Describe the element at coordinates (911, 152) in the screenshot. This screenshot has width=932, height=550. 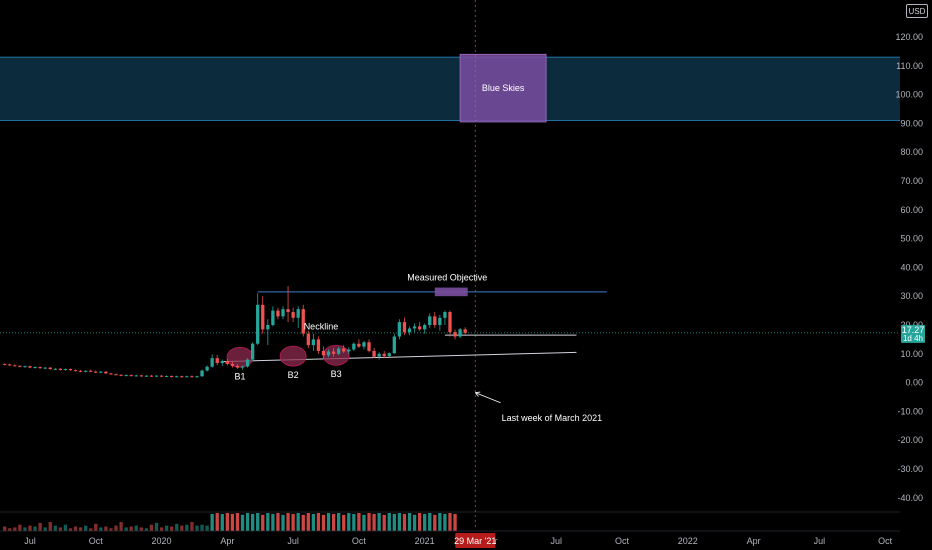
I see `y-tick-label: 80.00` at that location.